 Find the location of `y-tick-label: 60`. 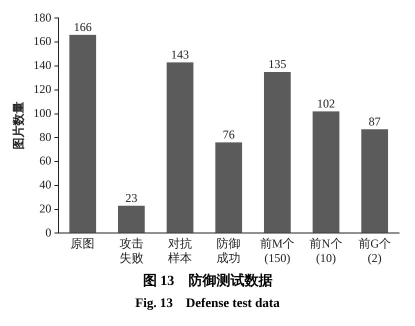

y-tick-label: 60 is located at coordinates (45, 161).